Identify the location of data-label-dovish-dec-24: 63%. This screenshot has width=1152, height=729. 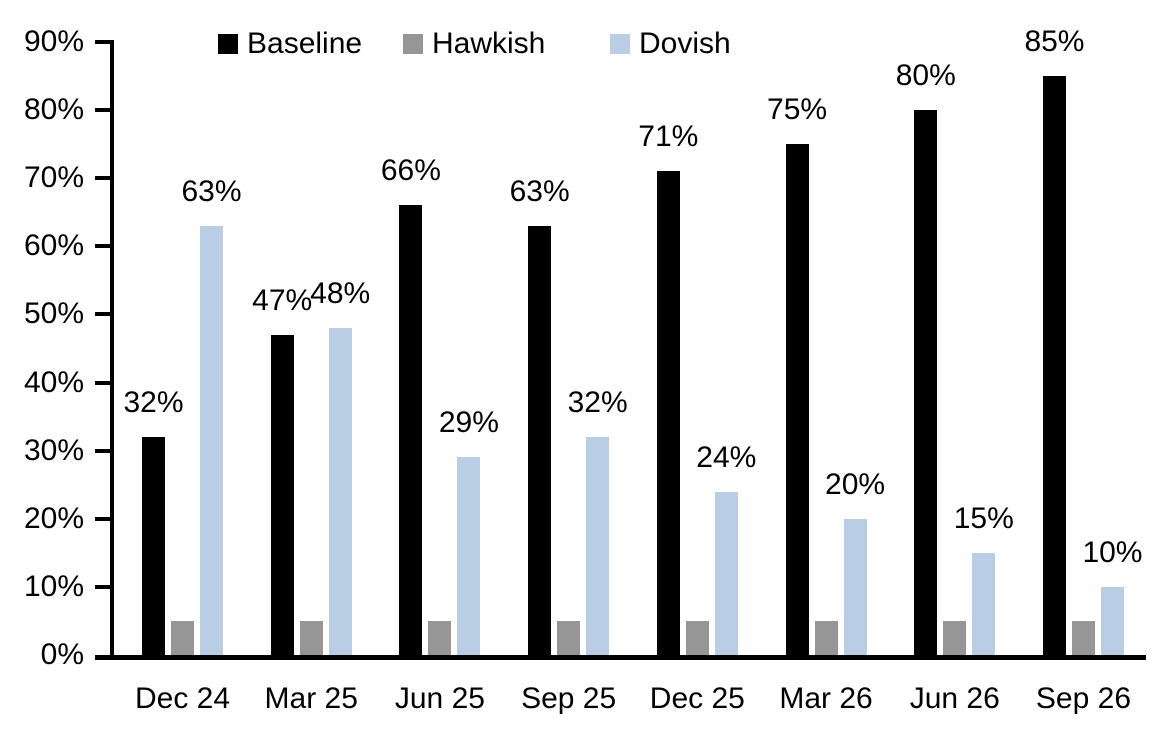
(211, 191).